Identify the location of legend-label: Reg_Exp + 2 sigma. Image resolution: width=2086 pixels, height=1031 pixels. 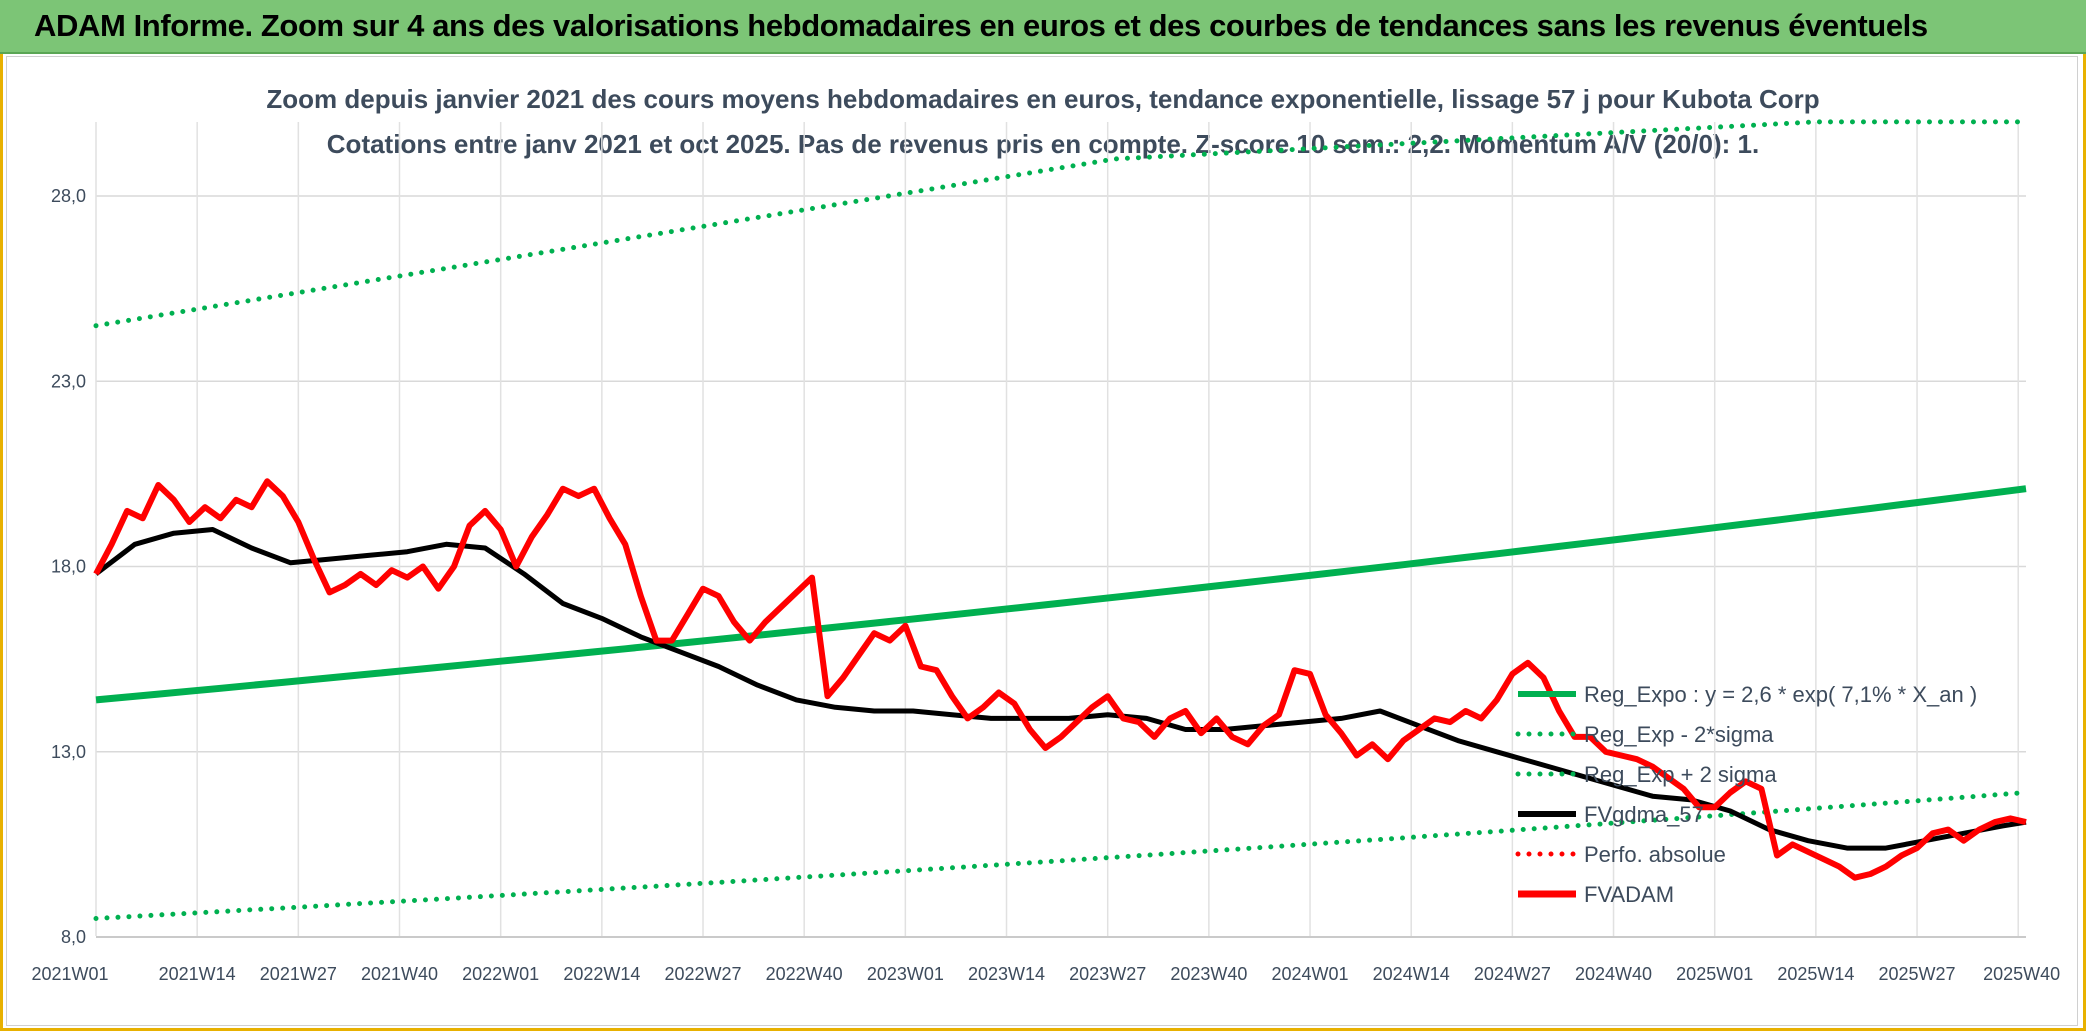
(1680, 774).